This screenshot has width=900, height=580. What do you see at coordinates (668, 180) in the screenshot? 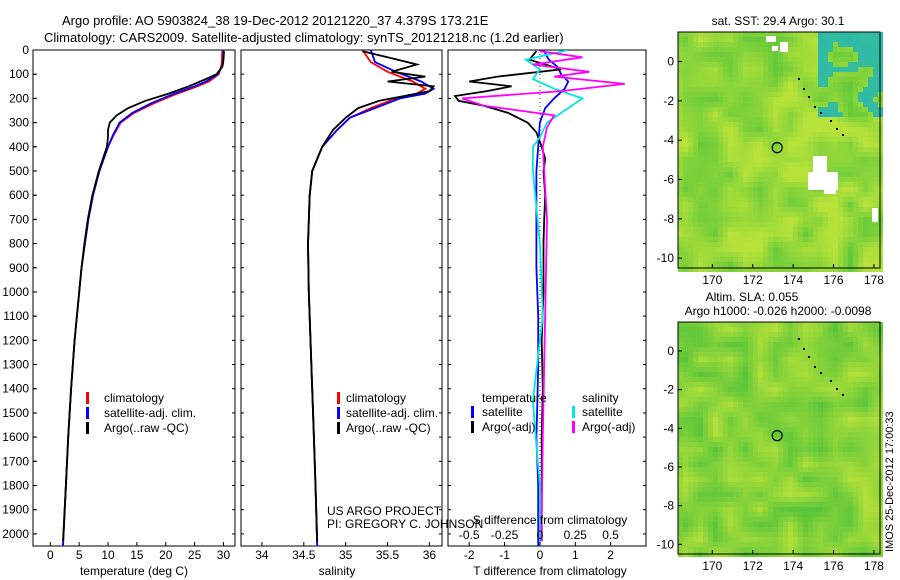
I see `lat-tick-label: -6` at bounding box center [668, 180].